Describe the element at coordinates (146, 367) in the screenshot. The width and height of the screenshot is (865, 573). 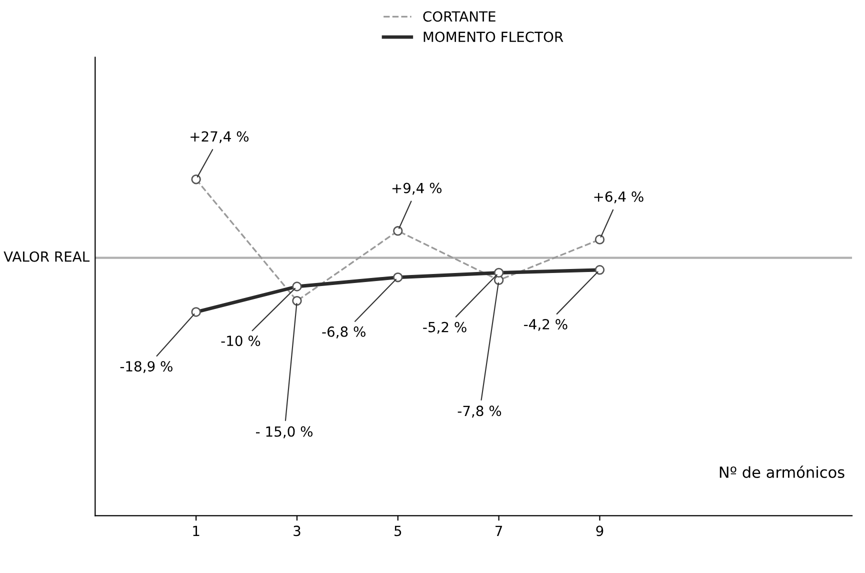
I see `data-label: -18,9 %` at that location.